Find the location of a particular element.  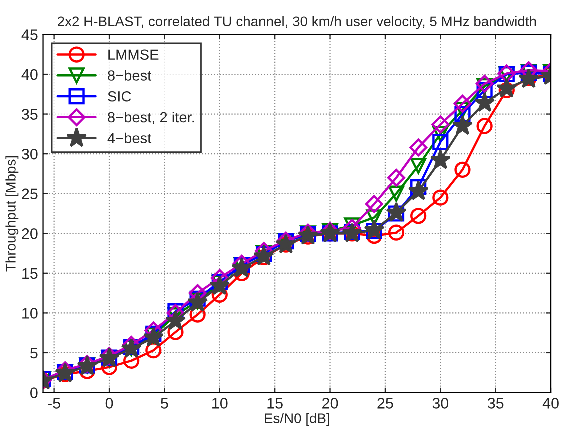

y-tick-label: 10 is located at coordinates (30, 313).